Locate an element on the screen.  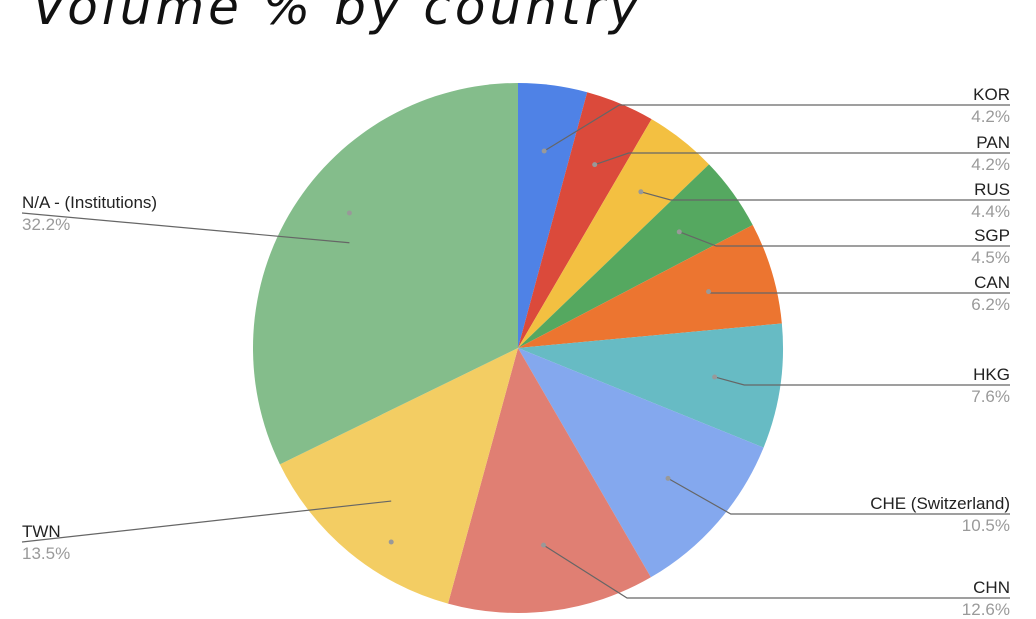
slice-label: KOR is located at coordinates (991, 94).